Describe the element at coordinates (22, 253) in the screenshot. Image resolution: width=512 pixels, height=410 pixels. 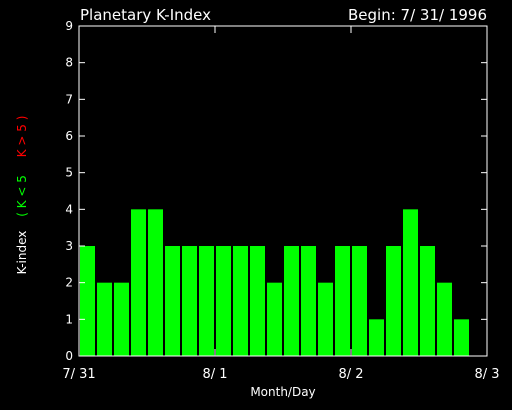
I see `y-axis-label-kindex: K-index` at that location.